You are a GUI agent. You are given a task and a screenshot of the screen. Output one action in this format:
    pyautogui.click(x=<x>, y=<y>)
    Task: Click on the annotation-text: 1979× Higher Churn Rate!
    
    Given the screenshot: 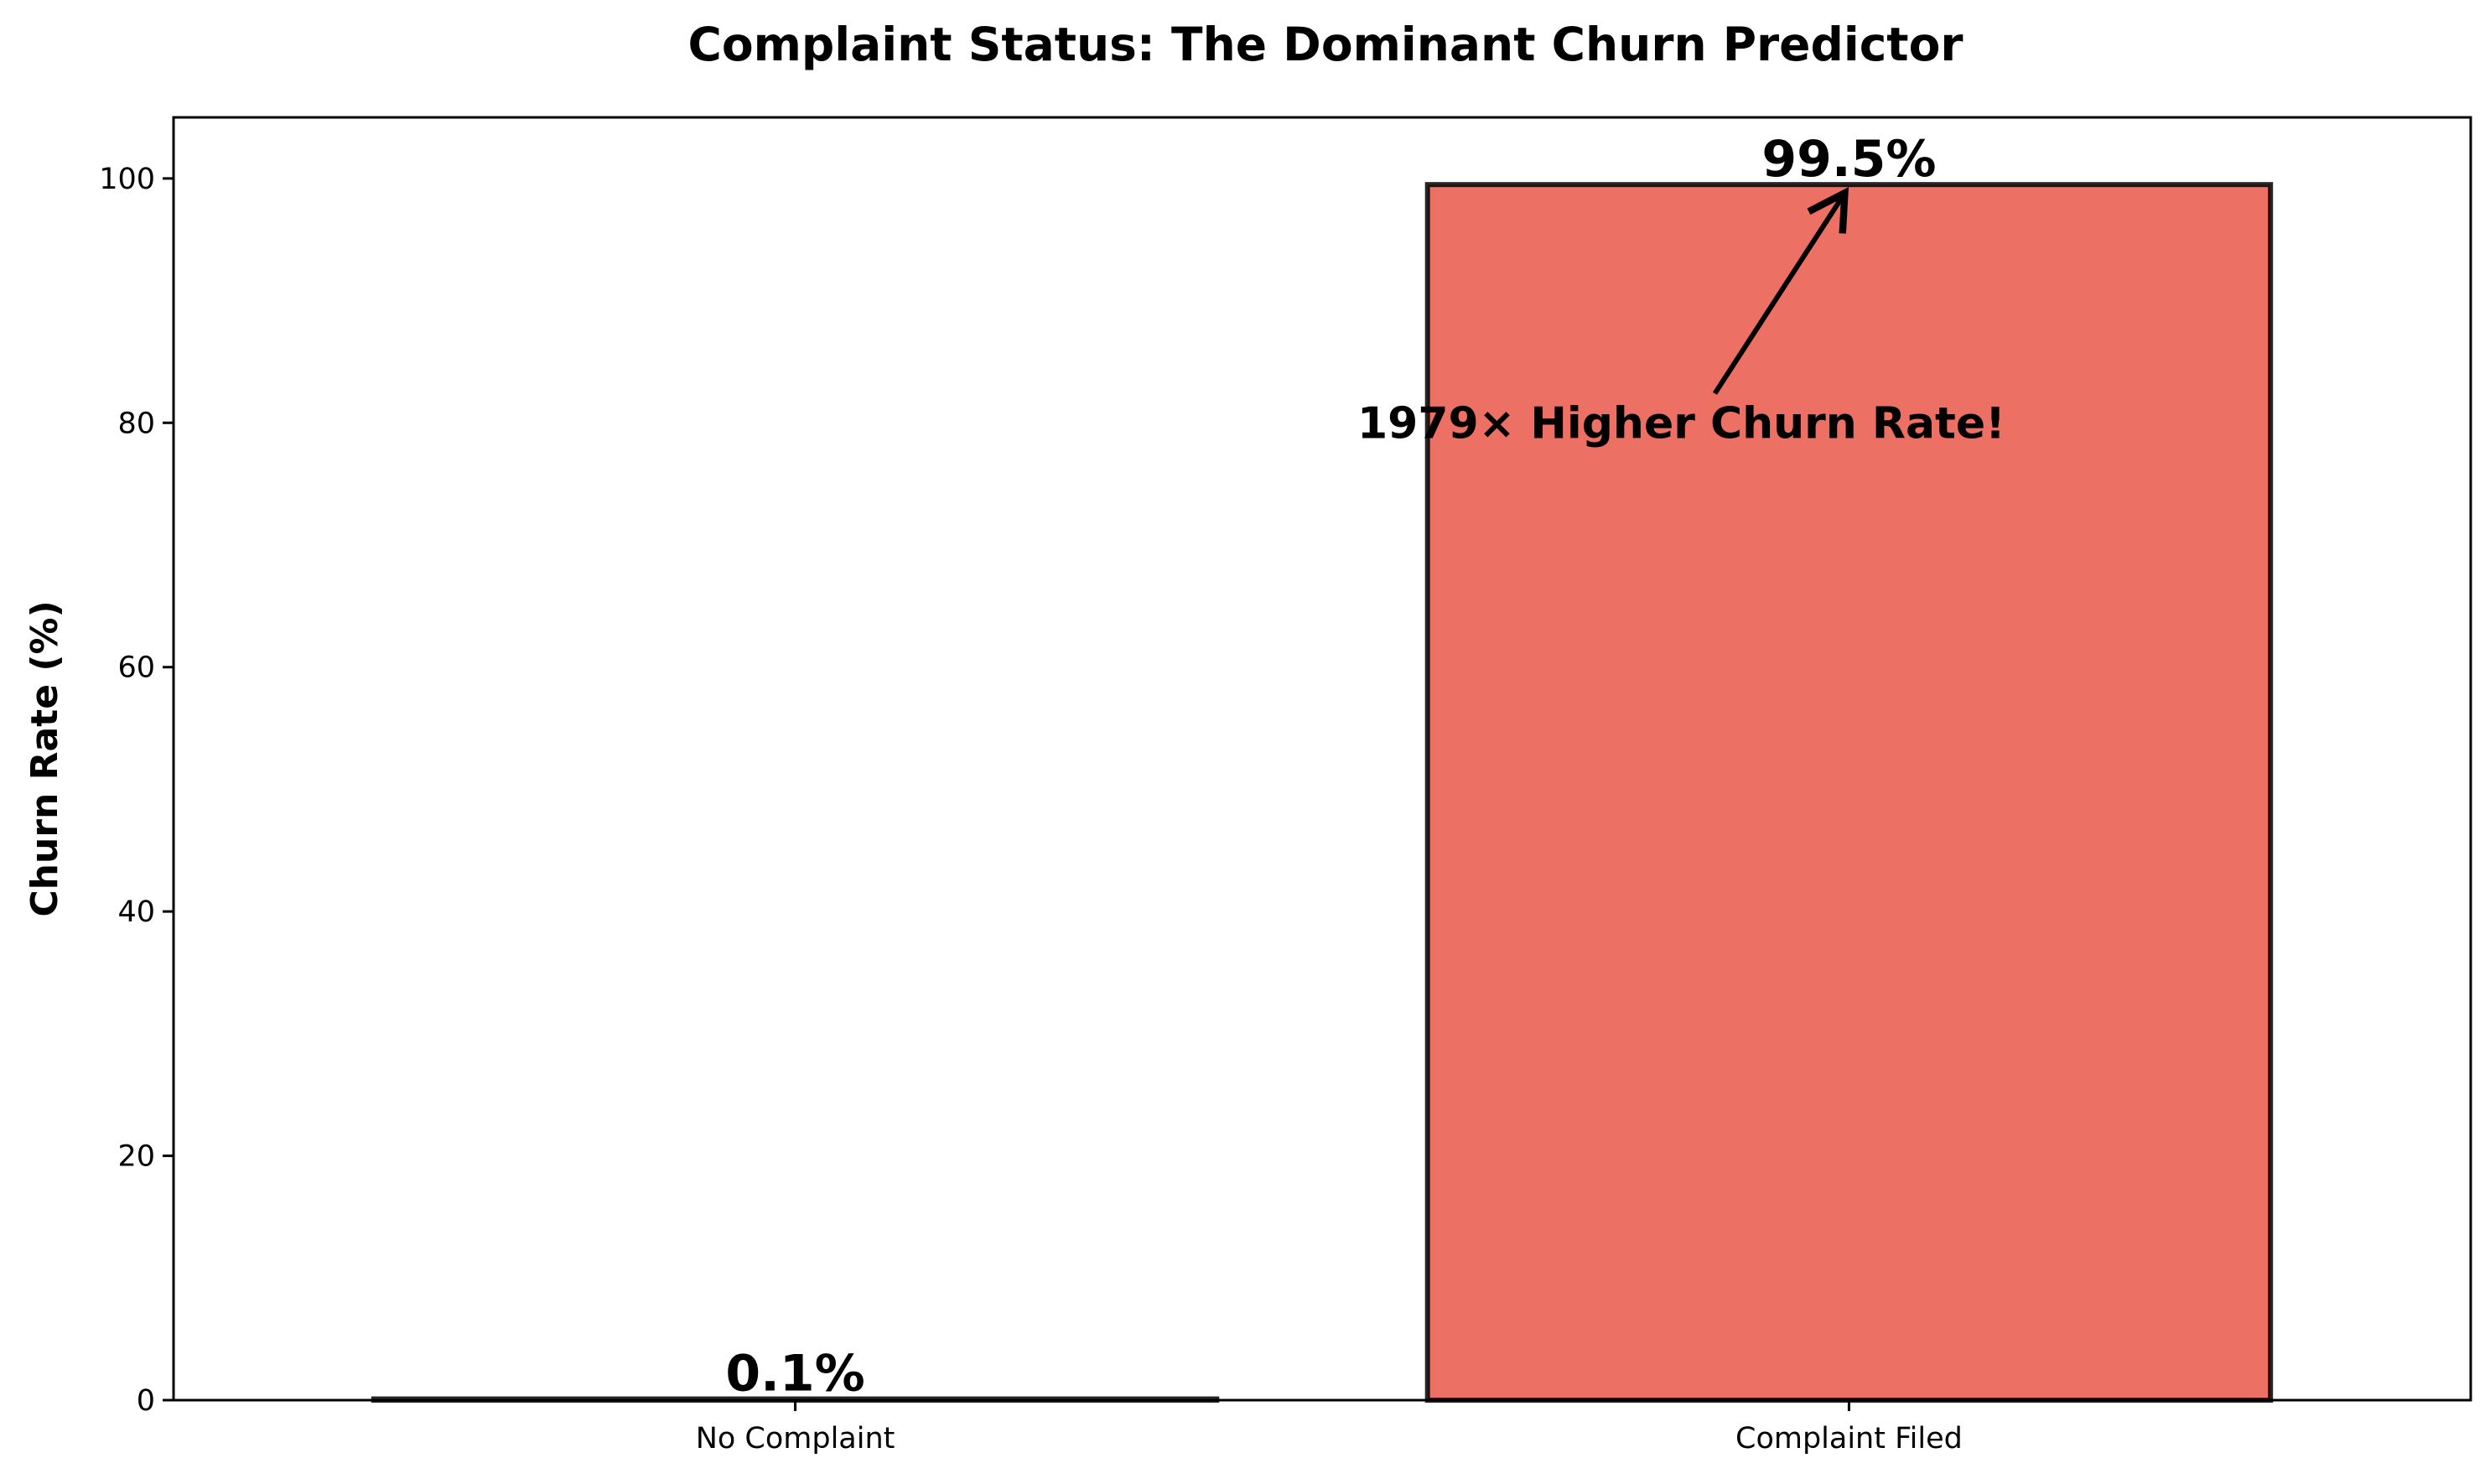 What is the action you would take?
    pyautogui.click(x=1681, y=423)
    